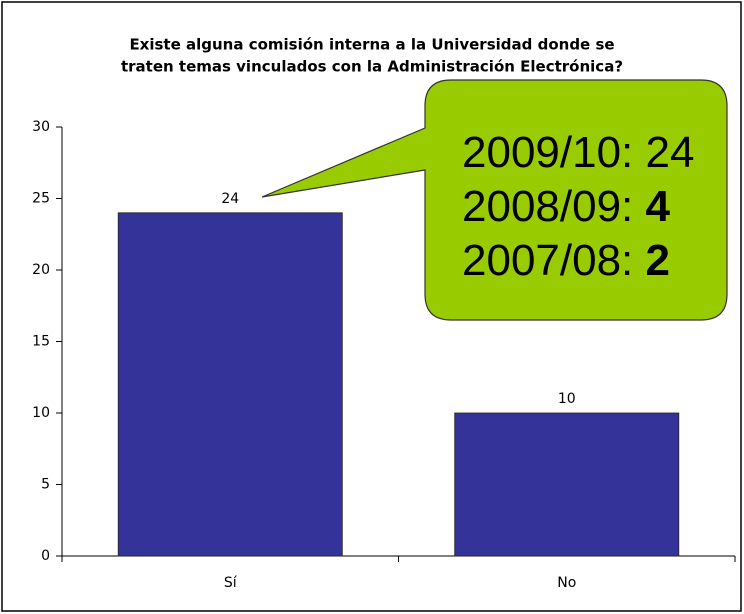 The height and width of the screenshot is (614, 744). Describe the element at coordinates (566, 583) in the screenshot. I see `x-tick-label: No` at that location.